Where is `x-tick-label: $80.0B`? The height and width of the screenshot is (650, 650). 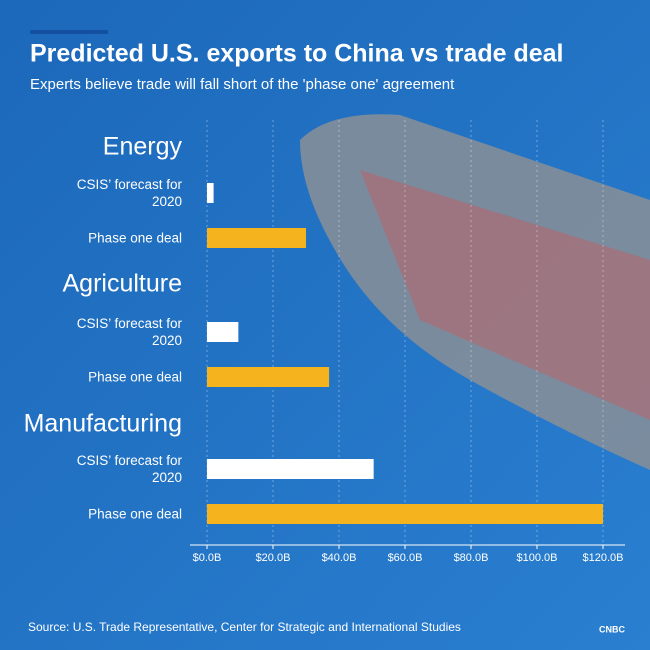 x-tick-label: $80.0B is located at coordinates (471, 558).